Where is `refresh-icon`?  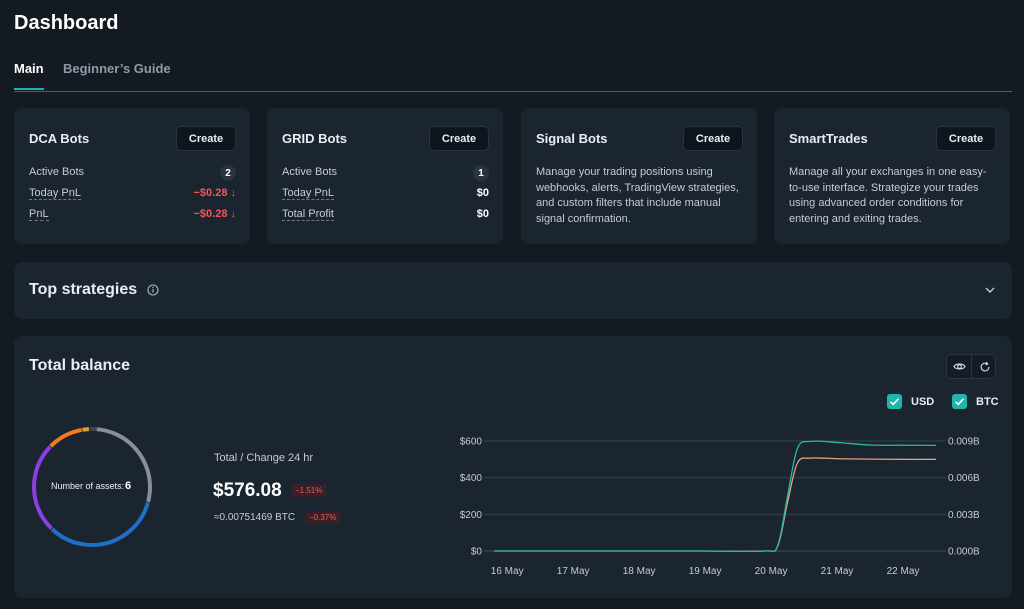
refresh-icon is located at coordinates (984, 366).